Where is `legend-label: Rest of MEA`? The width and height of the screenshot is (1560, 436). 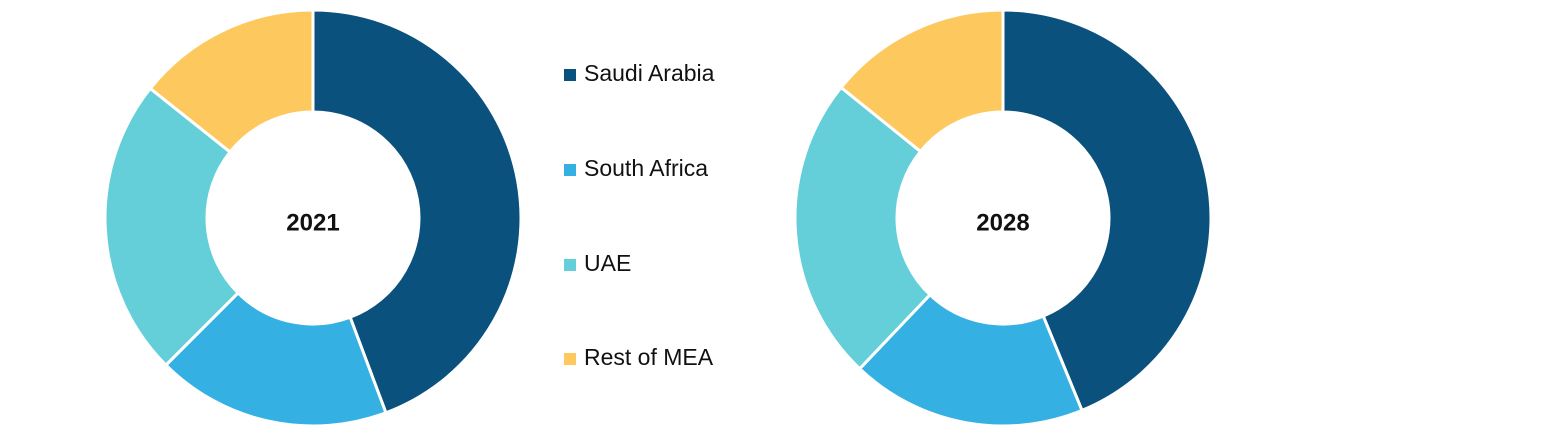 legend-label: Rest of MEA is located at coordinates (649, 357).